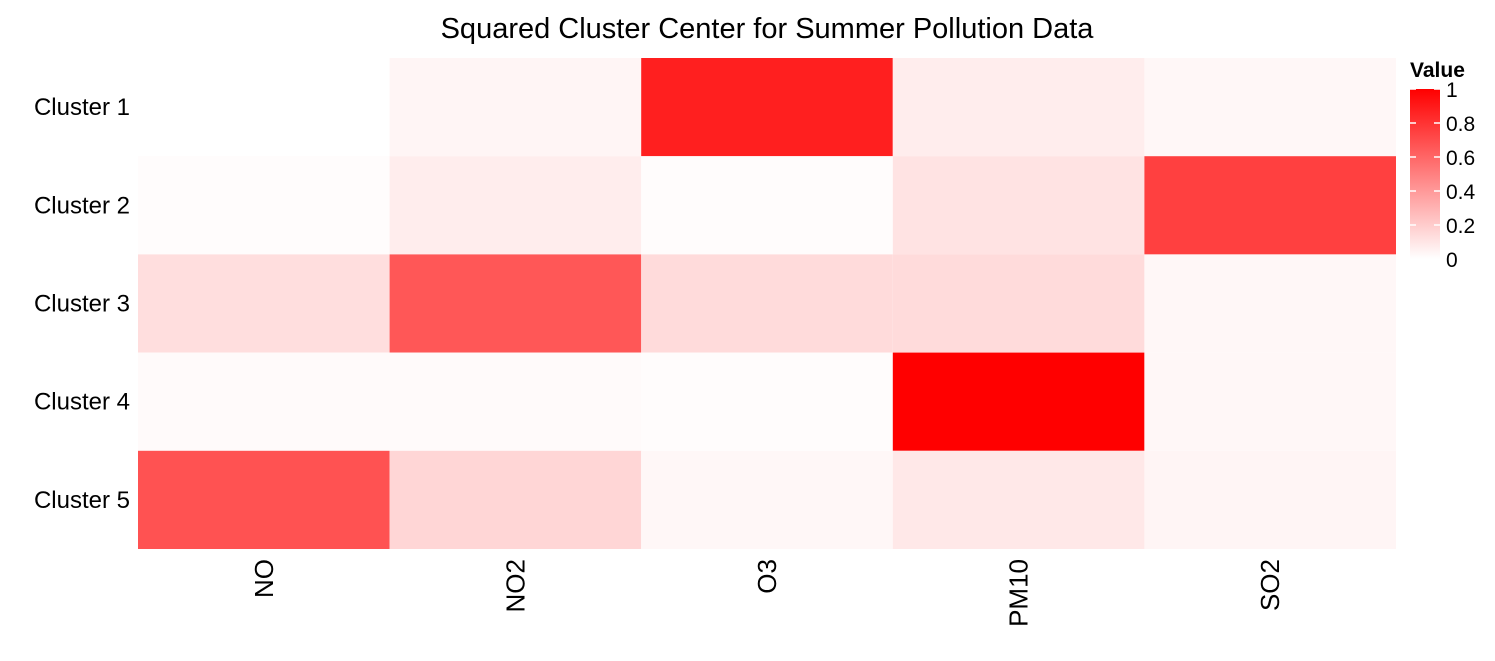 This screenshot has width=1495, height=661. What do you see at coordinates (1437, 70) in the screenshot?
I see `legend-title: Value` at bounding box center [1437, 70].